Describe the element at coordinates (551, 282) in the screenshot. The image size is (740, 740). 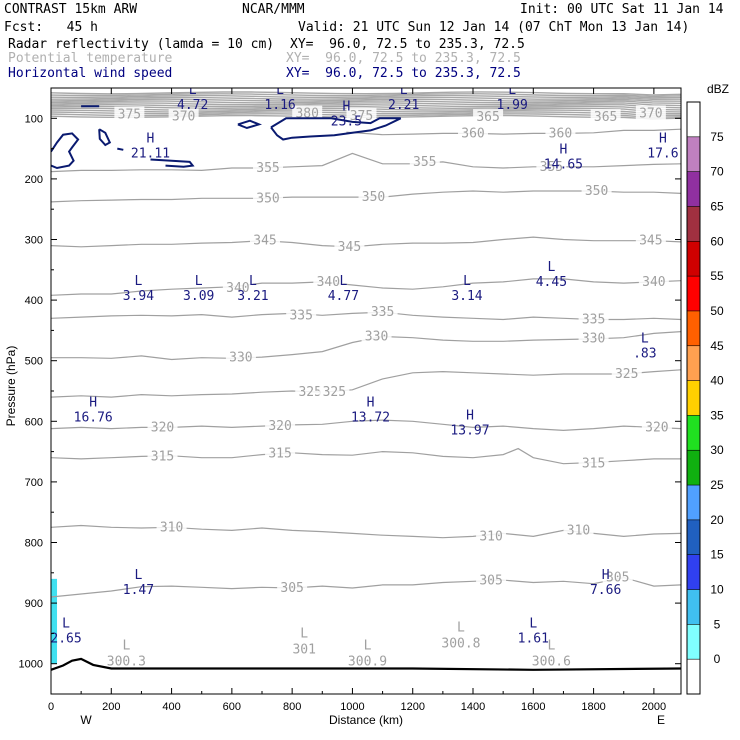
I see `wind-extremum-value: 4.45` at that location.